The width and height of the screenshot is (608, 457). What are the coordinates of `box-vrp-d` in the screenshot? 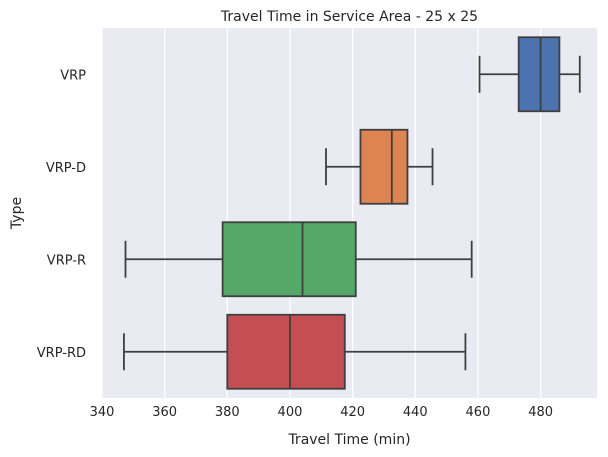 It's located at (379, 166).